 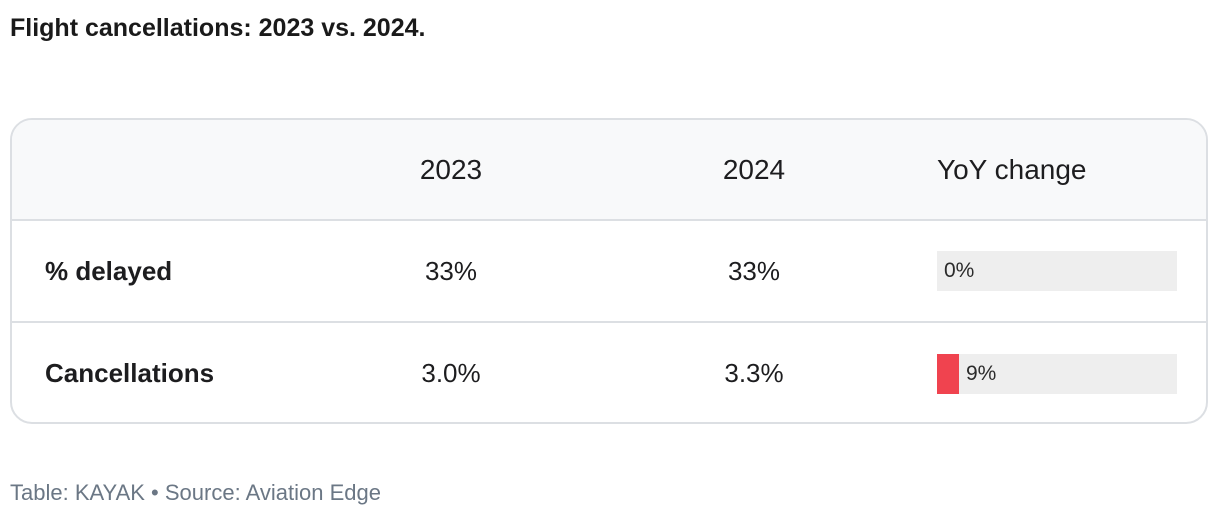 I want to click on table-credit: Table: KAYAK, so click(x=77, y=492).